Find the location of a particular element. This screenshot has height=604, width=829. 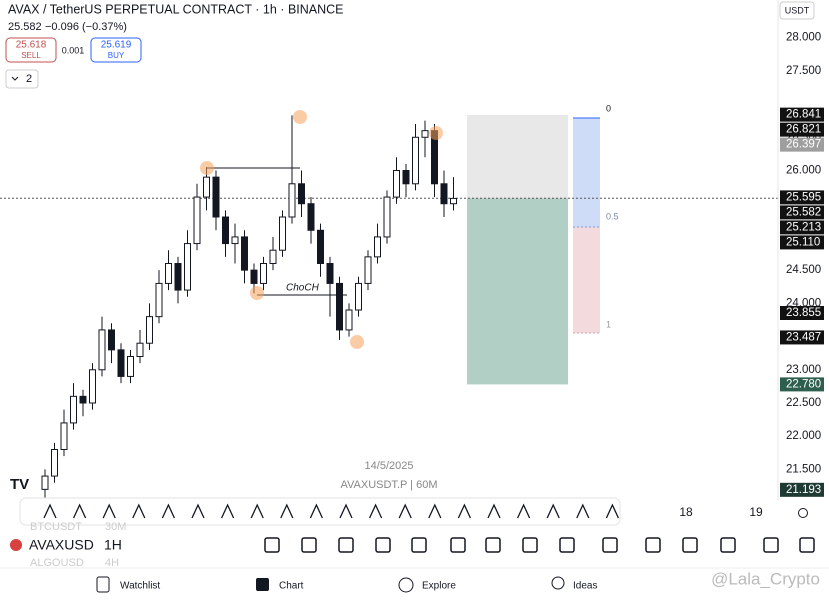

position-target is located at coordinates (517, 157).